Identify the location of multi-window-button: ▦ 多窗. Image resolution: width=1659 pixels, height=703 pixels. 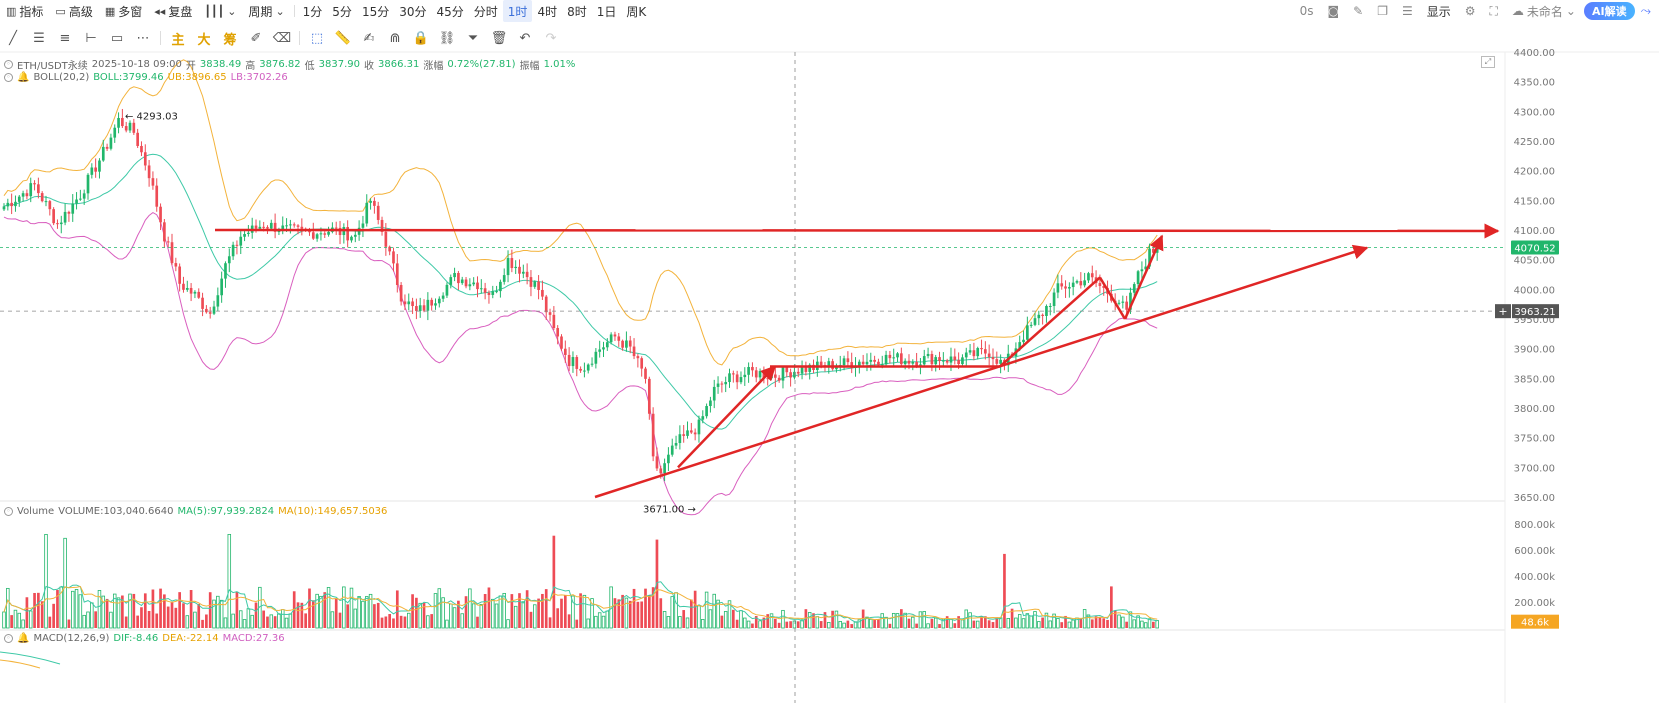
(123, 11).